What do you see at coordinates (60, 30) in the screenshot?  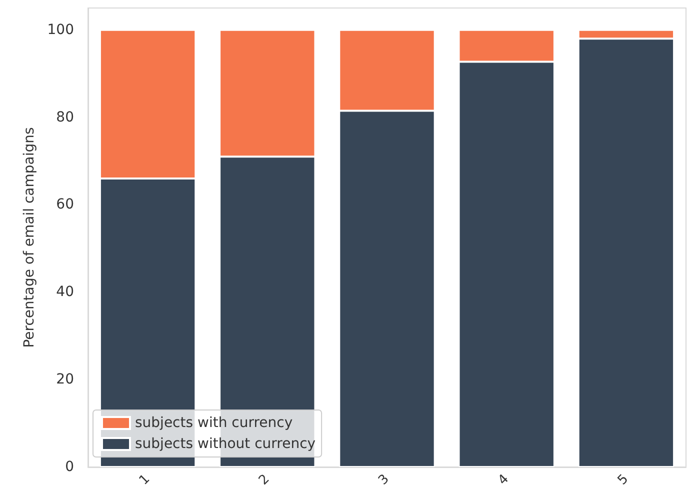 I see `y-tick-label: 100` at bounding box center [60, 30].